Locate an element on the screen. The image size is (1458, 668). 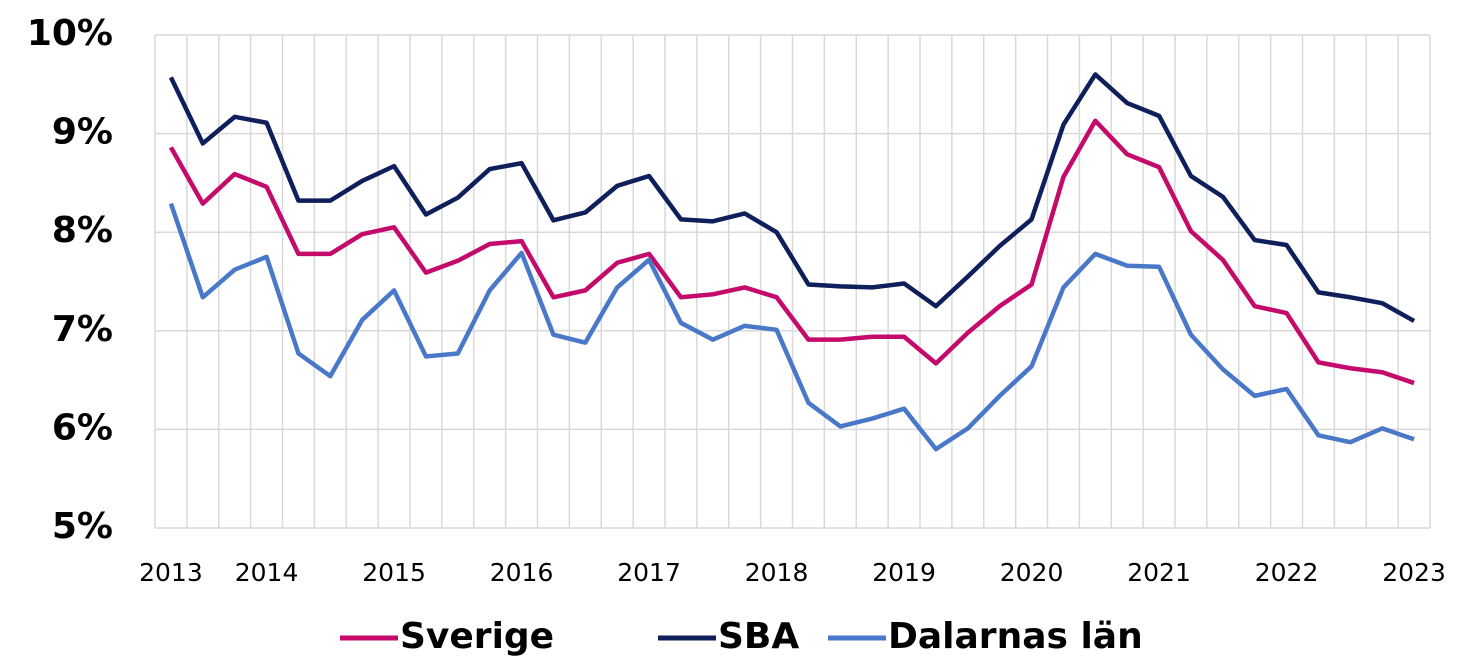
x-tick-label: 2018 is located at coordinates (777, 572).